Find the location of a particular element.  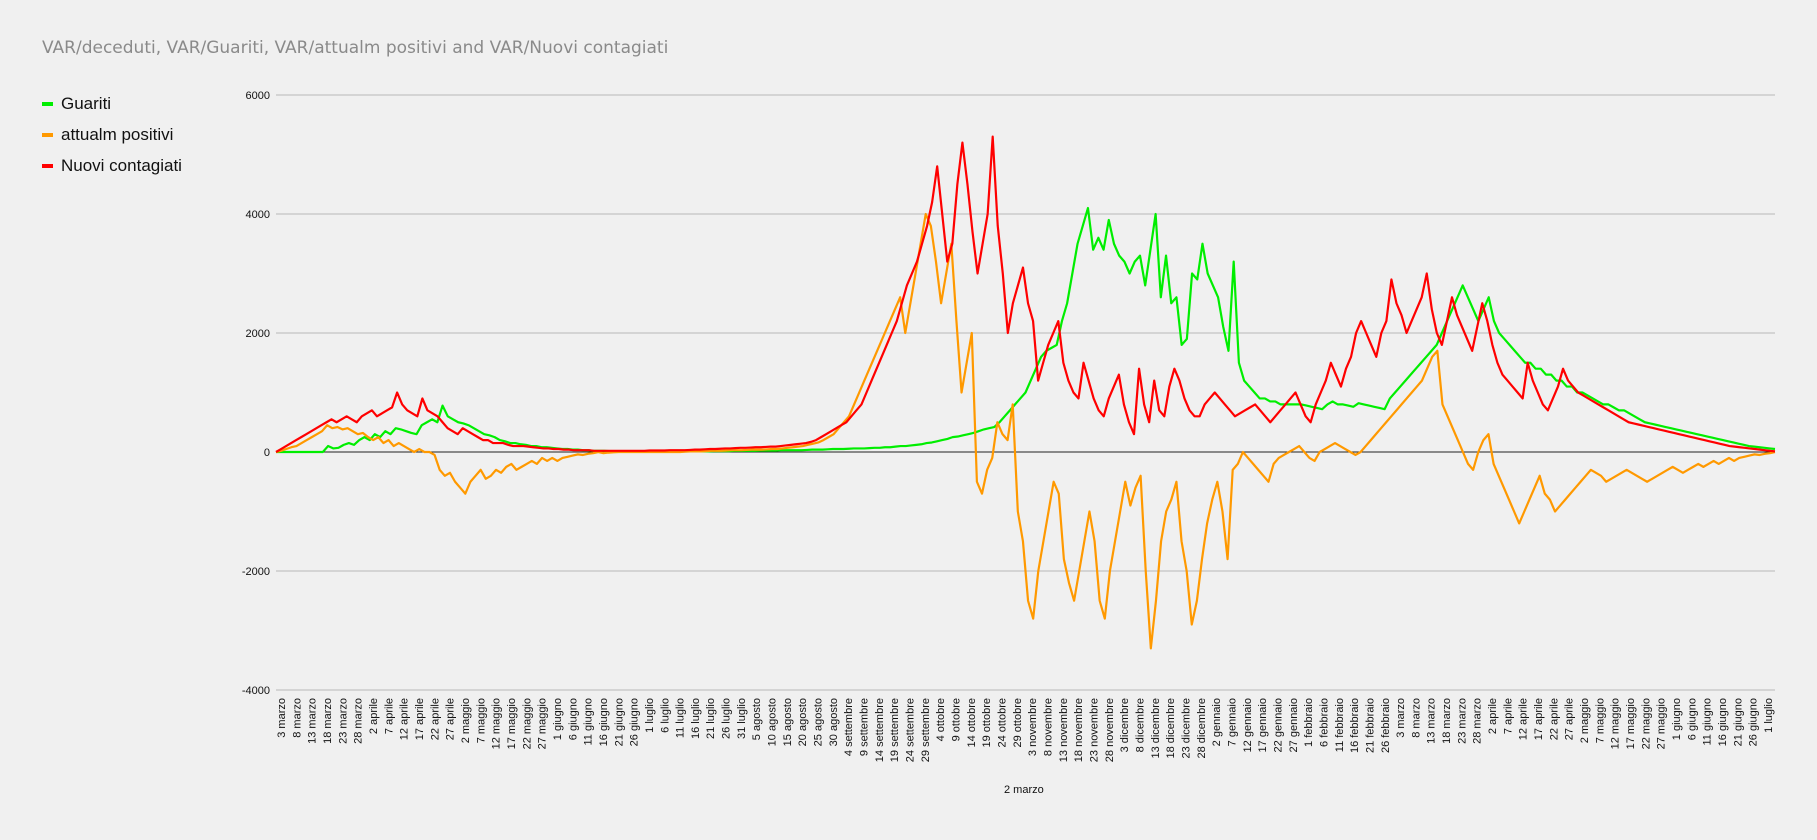

x-tick-label: 26 luglio is located at coordinates (727, 718).